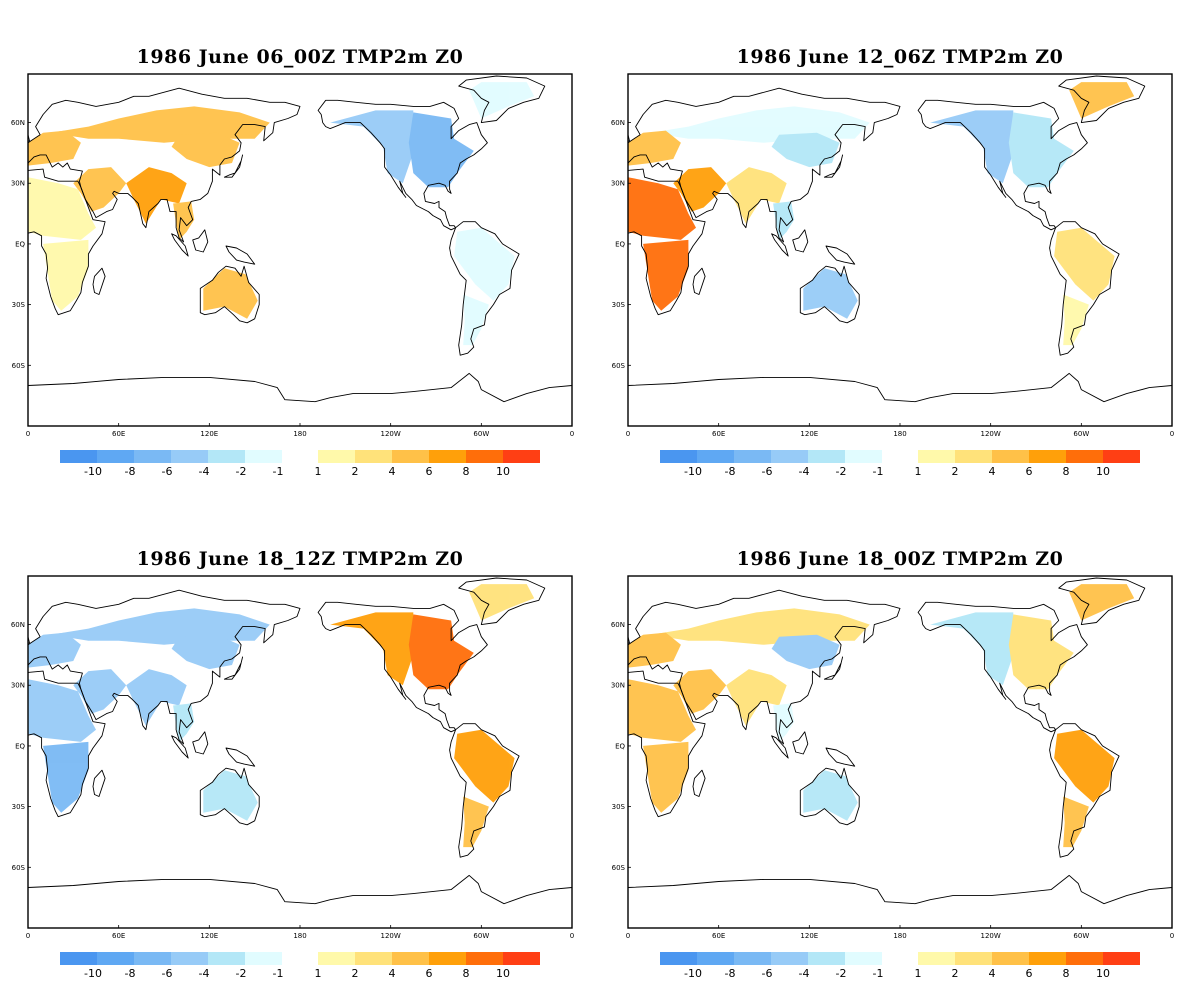 This screenshot has width=1200, height=1002. Describe the element at coordinates (840, 757) in the screenshot. I see `coastline-newguinea` at that location.